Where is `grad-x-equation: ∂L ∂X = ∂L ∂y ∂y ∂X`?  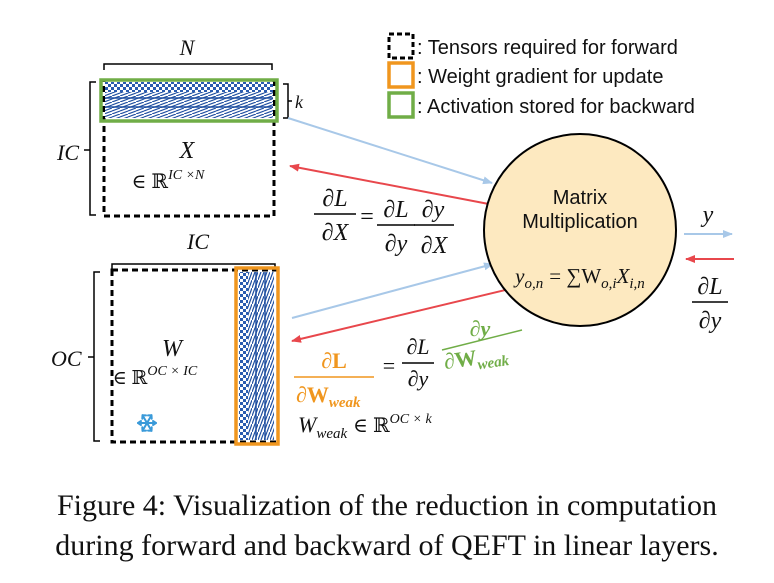 grad-x-equation: ∂L ∂X = ∂L ∂y ∂y ∂X is located at coordinates (384, 222).